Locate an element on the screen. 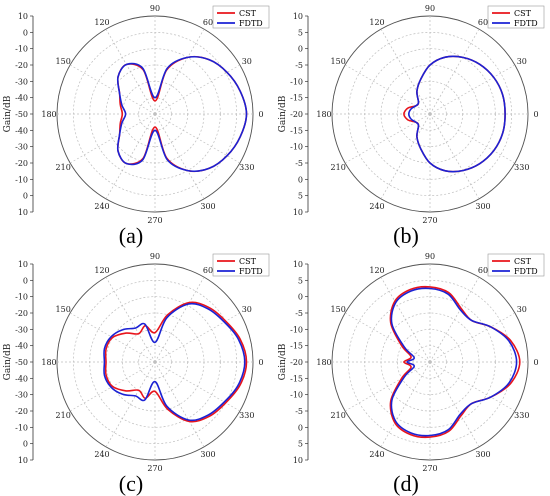 The image size is (550, 496). radial-tick-label: 10 is located at coordinates (298, 264).